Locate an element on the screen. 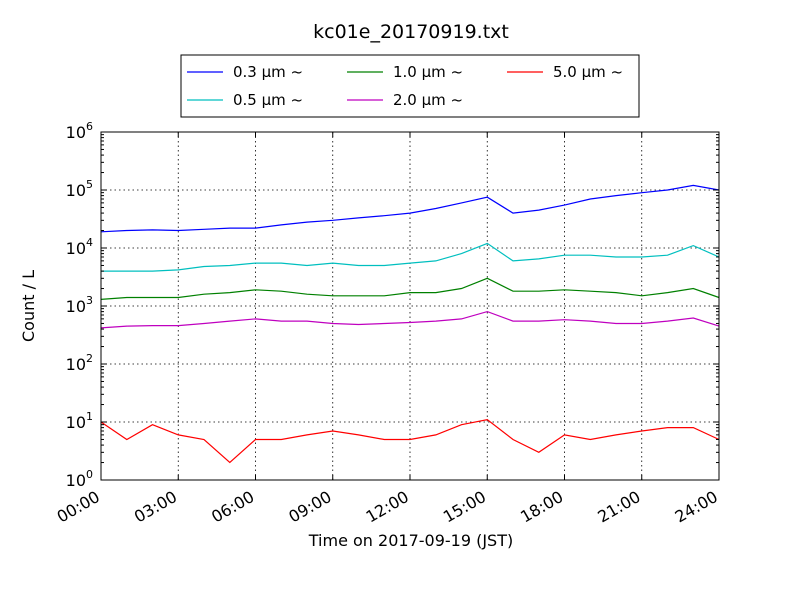 This screenshot has width=800, height=600. y-tick-label: 10⁵ is located at coordinates (79, 189).